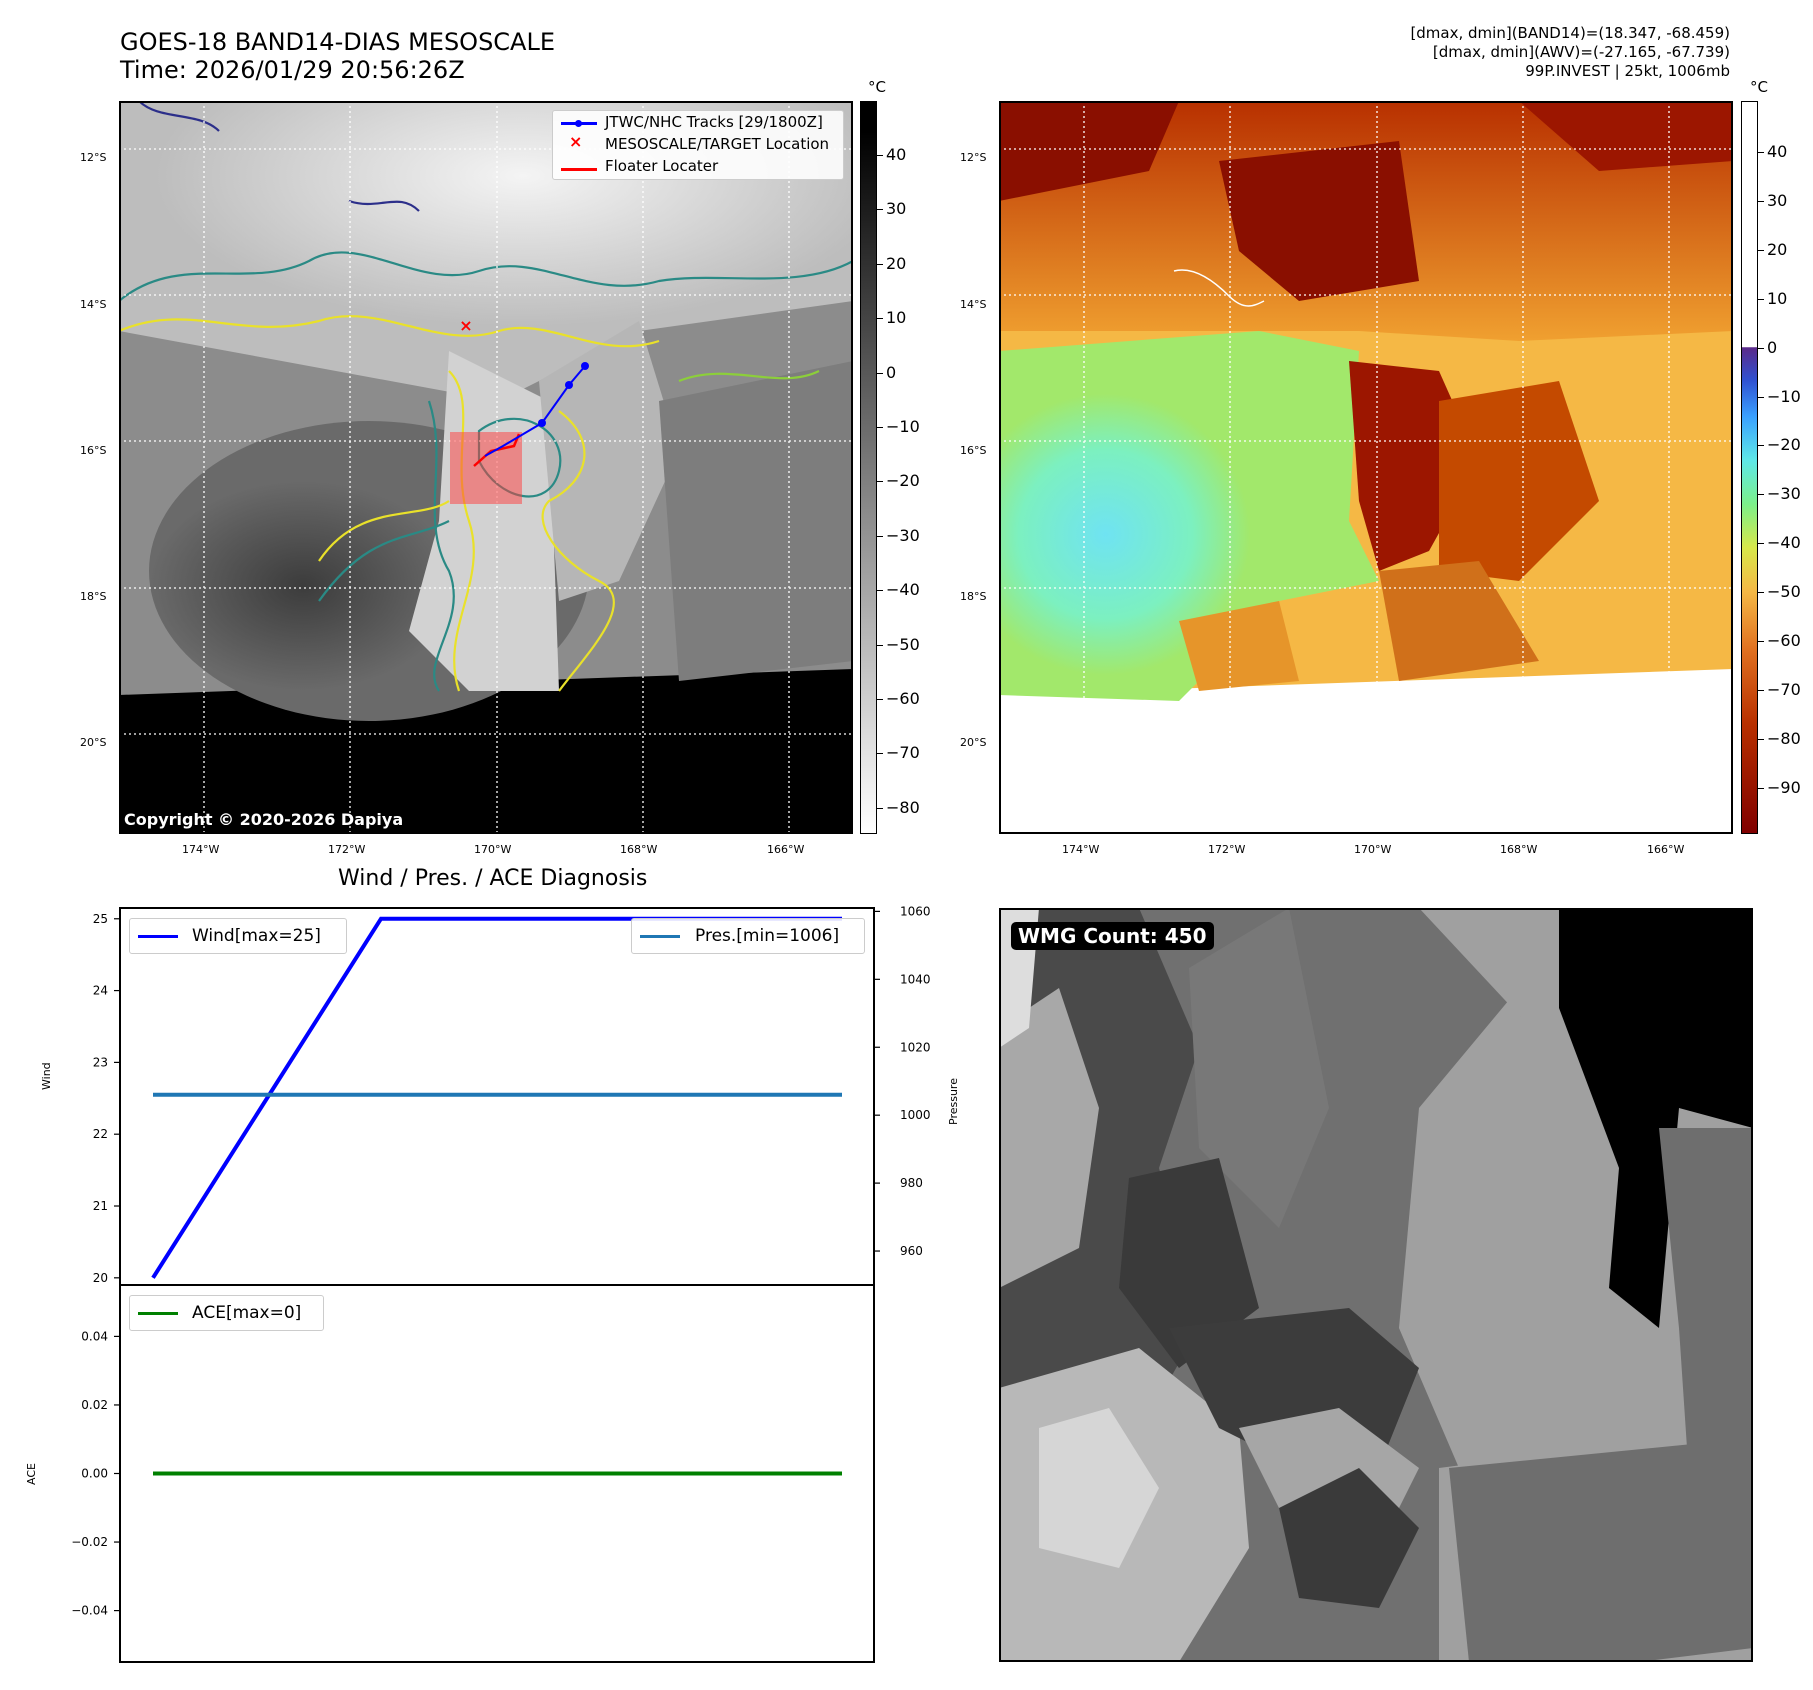 Image resolution: width=1813 pixels, height=1690 pixels. What do you see at coordinates (911, 1183) in the screenshot?
I see `pressure-ytick-label: 980` at bounding box center [911, 1183].